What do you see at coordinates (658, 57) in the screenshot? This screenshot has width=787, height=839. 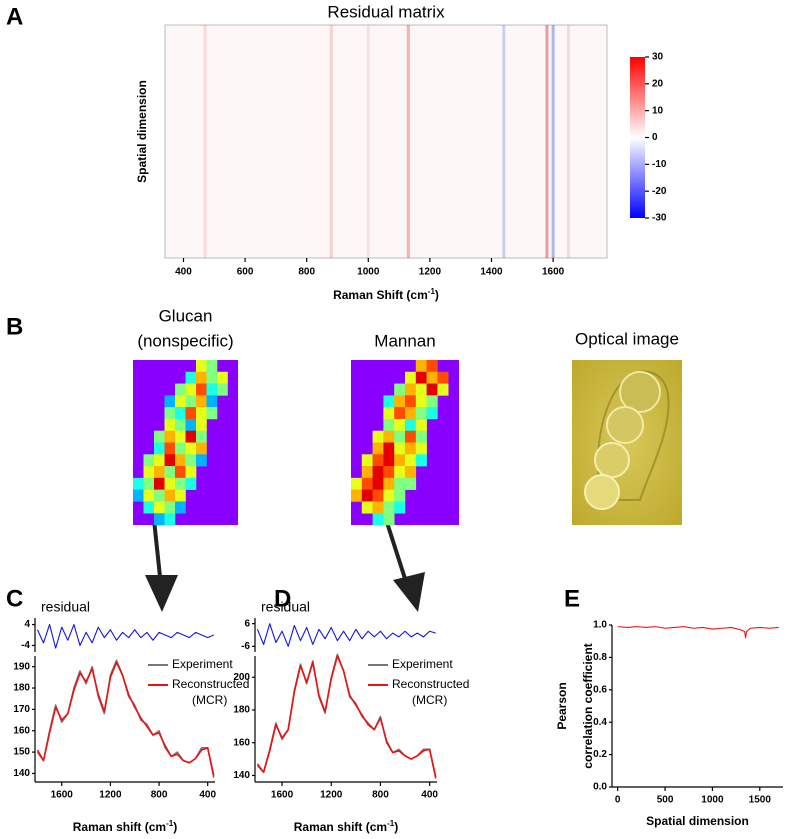 I see `colorbar-tick-label: 30` at bounding box center [658, 57].